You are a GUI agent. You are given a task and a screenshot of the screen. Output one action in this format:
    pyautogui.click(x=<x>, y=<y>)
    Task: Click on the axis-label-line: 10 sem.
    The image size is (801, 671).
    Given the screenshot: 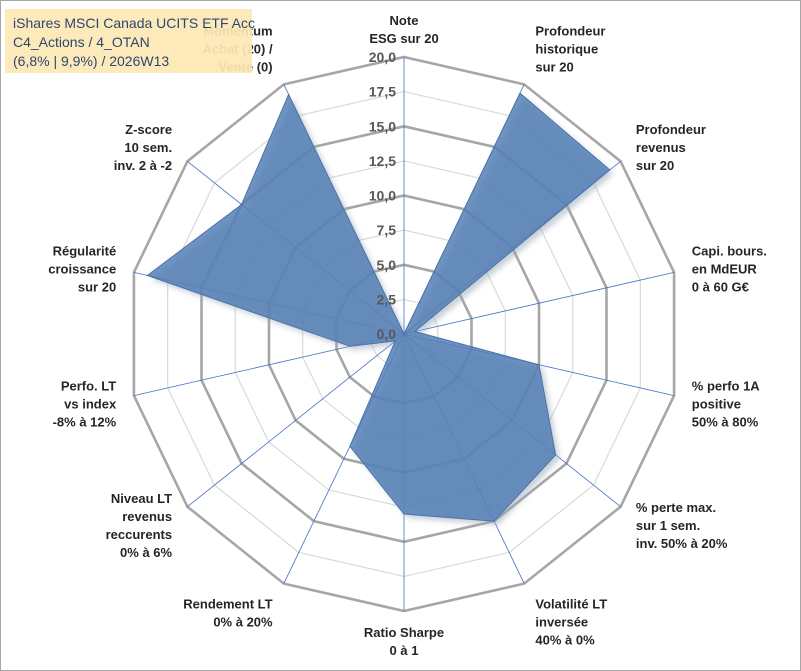 What is the action you would take?
    pyautogui.click(x=148, y=147)
    